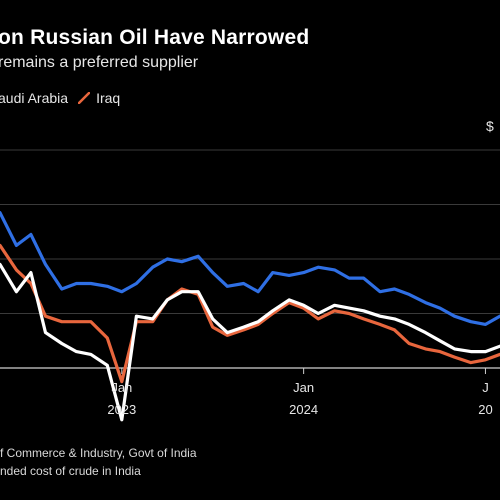  What do you see at coordinates (121, 387) in the screenshot?
I see `x-tick-label-0-line1: Jan` at bounding box center [121, 387].